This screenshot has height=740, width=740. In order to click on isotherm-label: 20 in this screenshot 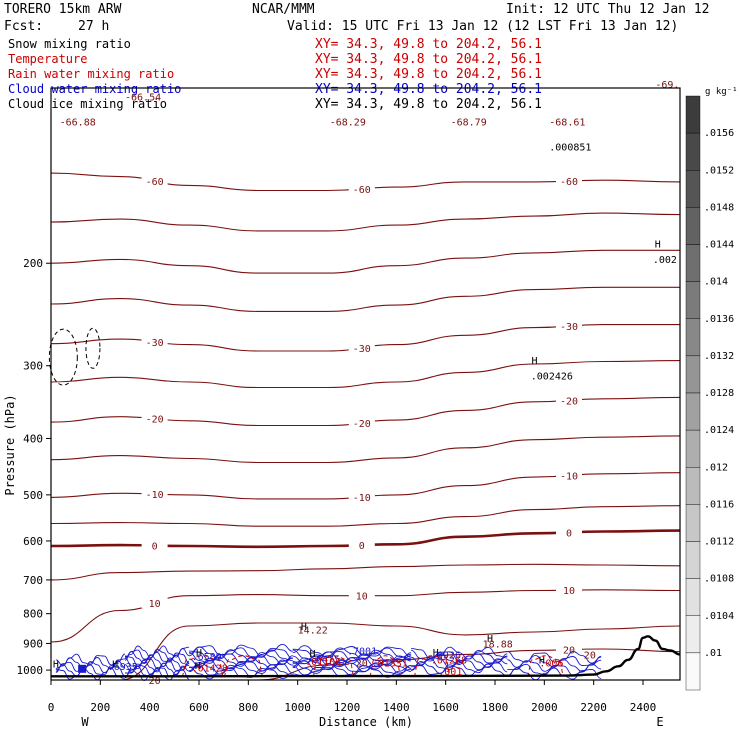, I will do `click(362, 663)`.